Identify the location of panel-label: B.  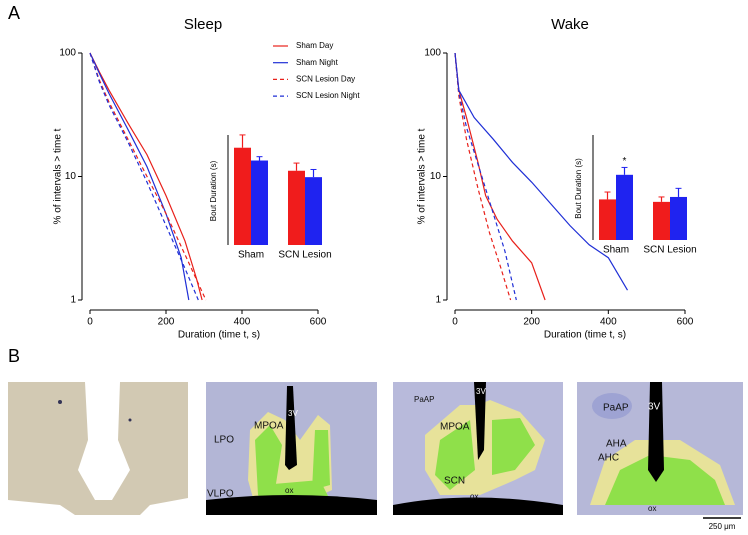
(14, 356).